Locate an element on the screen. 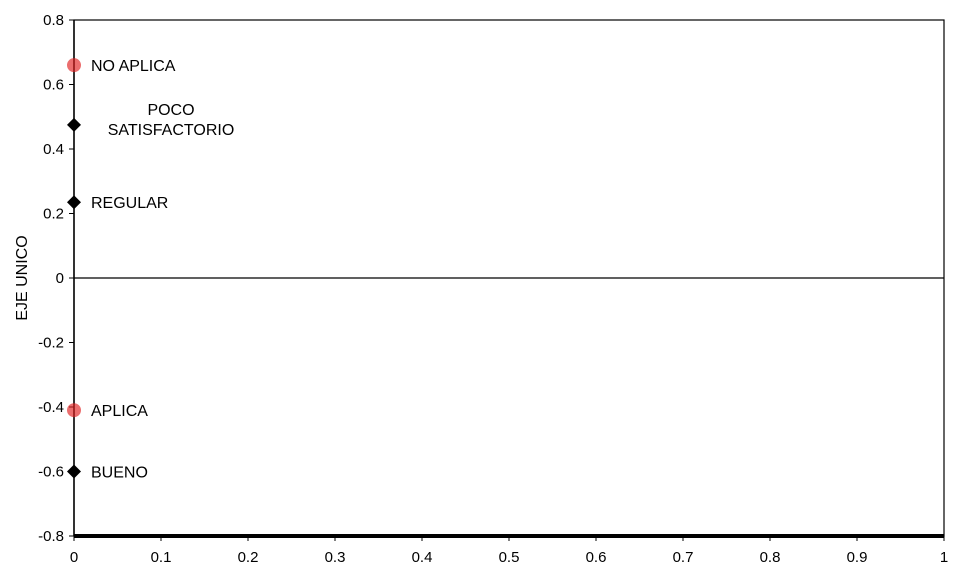 The image size is (953, 578). x-axis: 0 0.1 0.2 0.3 0.4 0.5 0.6 0.7 0.8 0.9 1 is located at coordinates (509, 551).